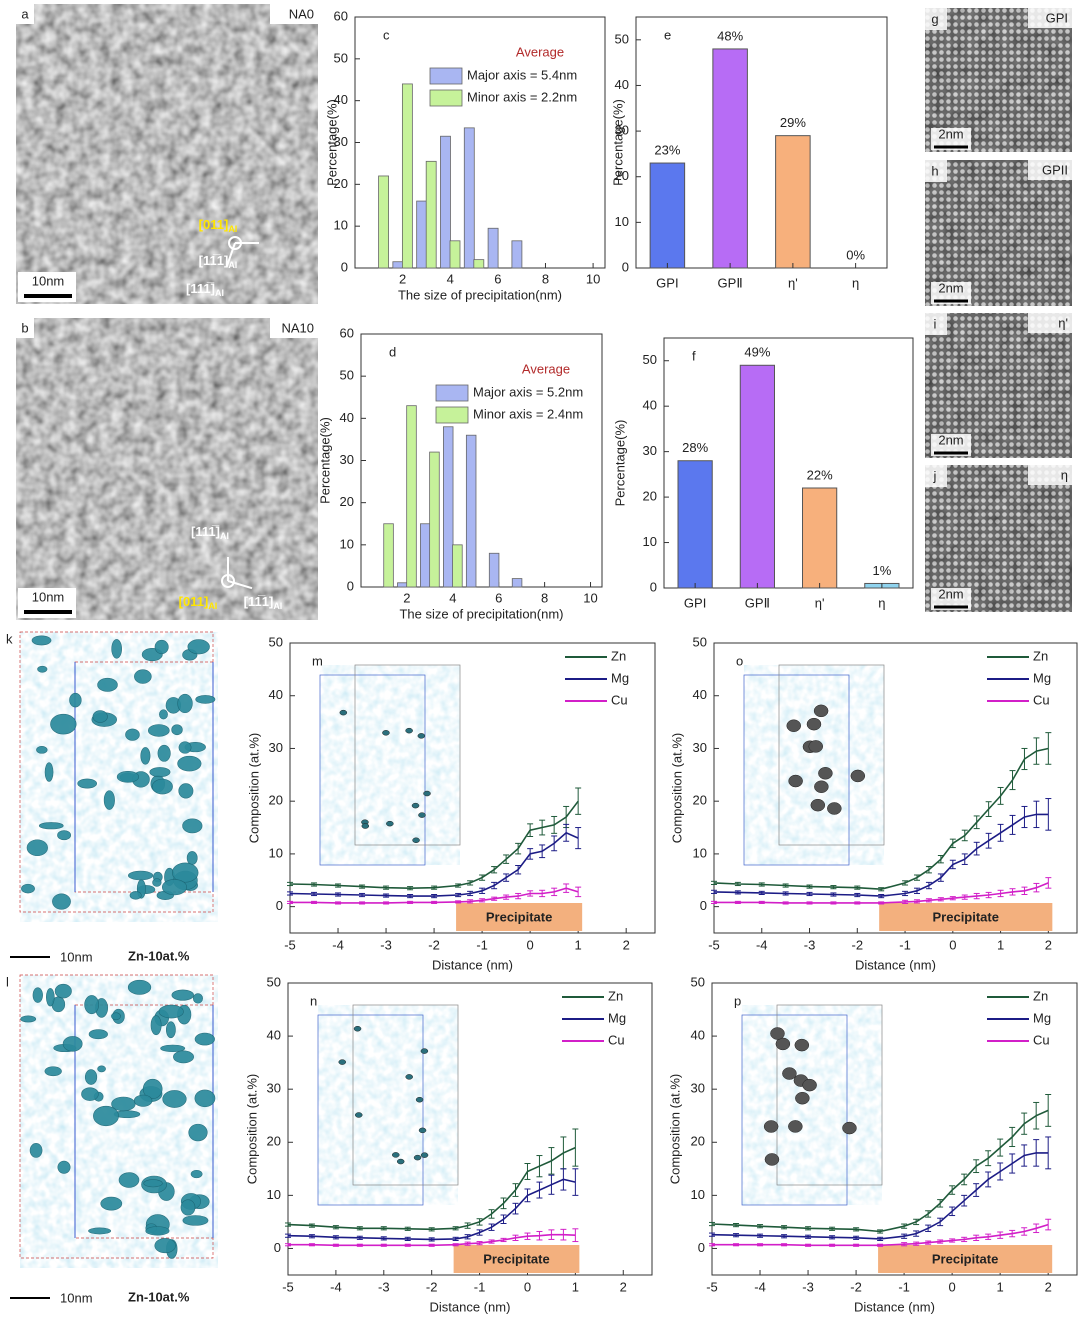 This screenshot has height=1326, width=1080. What do you see at coordinates (858, 944) in the screenshot?
I see `x-tick-label: -2` at bounding box center [858, 944].